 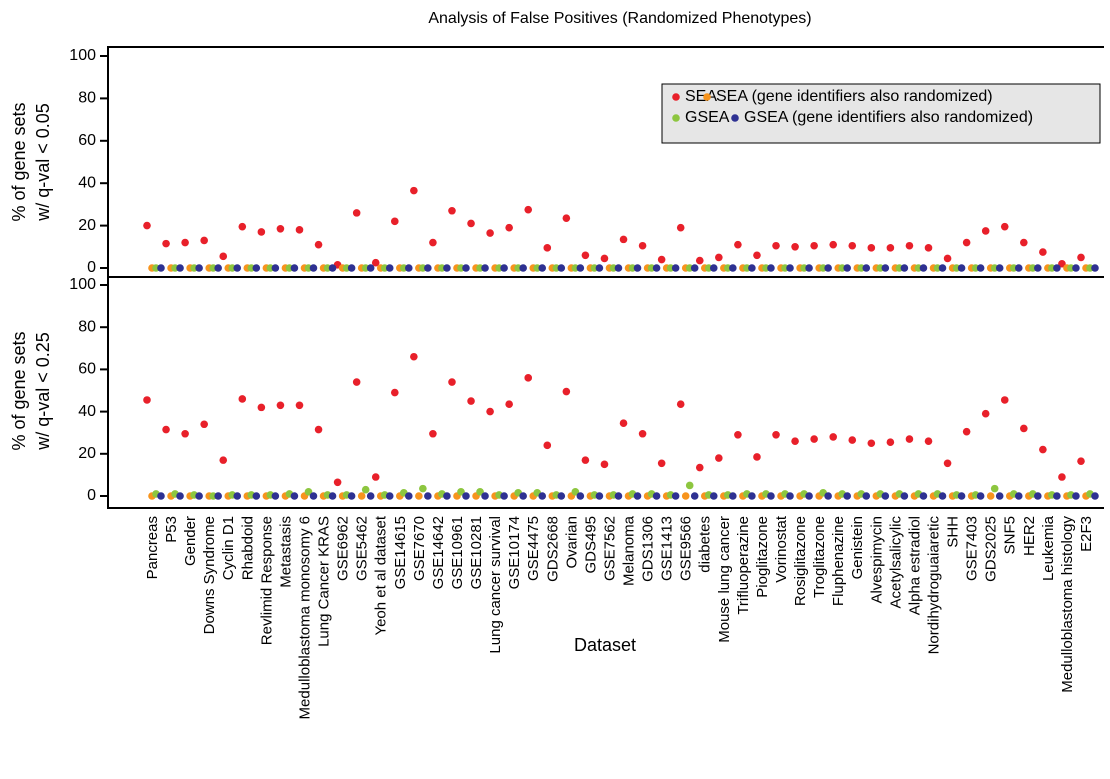 What do you see at coordinates (87, 140) in the screenshot?
I see `y-tick-label: 60` at bounding box center [87, 140].